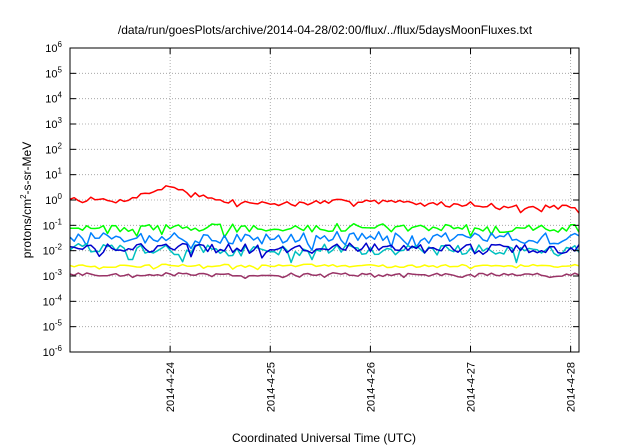 The height and width of the screenshot is (448, 640). I want to click on x-tick-label: 2014-4-24, so click(171, 387).